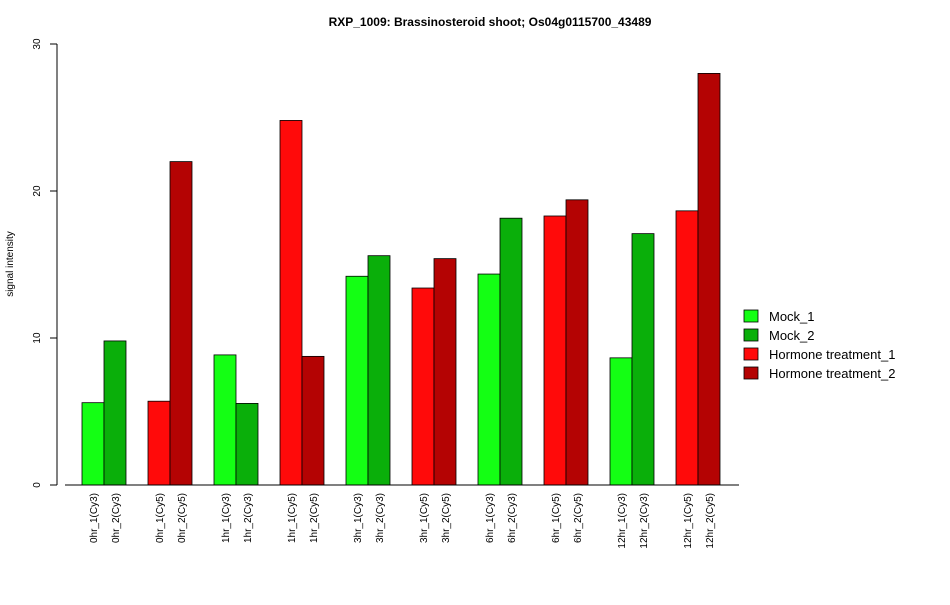 The image size is (950, 605). What do you see at coordinates (832, 373) in the screenshot?
I see `legend-label: Hormone treatment_2` at bounding box center [832, 373].